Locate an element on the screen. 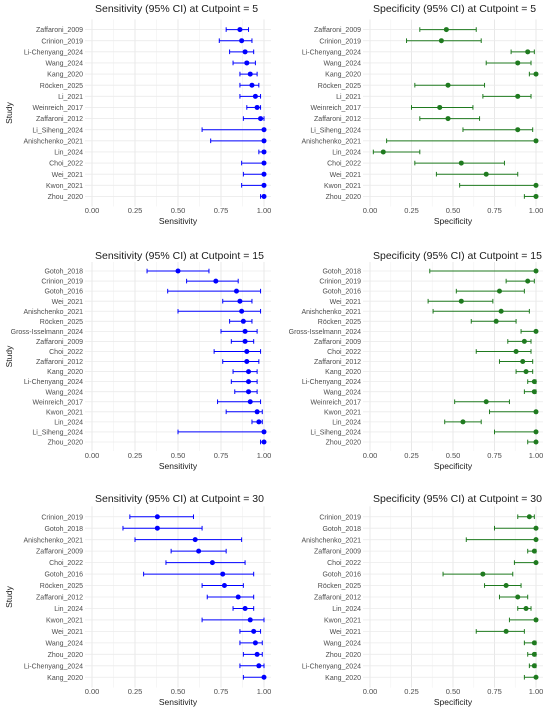 Image resolution: width=550 pixels, height=719 pixels. panel-title: Sensitivity (95% CI) at Cutpoint = 5 is located at coordinates (176, 9).